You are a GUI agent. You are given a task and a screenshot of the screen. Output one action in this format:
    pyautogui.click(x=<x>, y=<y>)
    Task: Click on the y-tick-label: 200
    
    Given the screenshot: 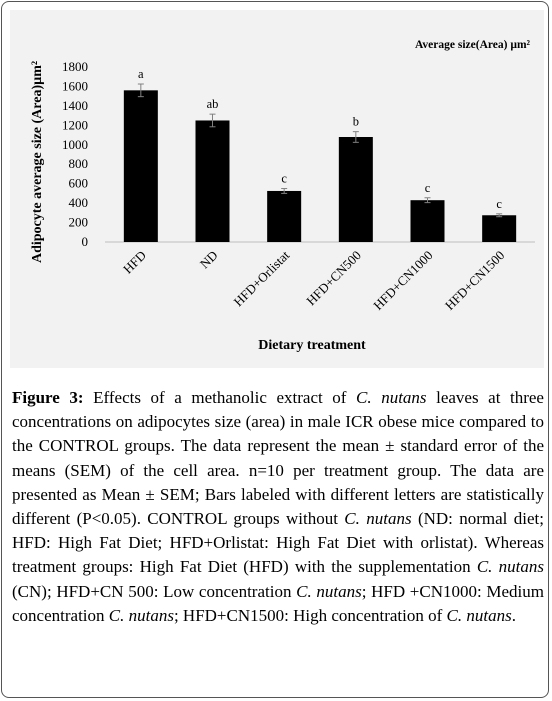 What is the action you would take?
    pyautogui.click(x=79, y=222)
    